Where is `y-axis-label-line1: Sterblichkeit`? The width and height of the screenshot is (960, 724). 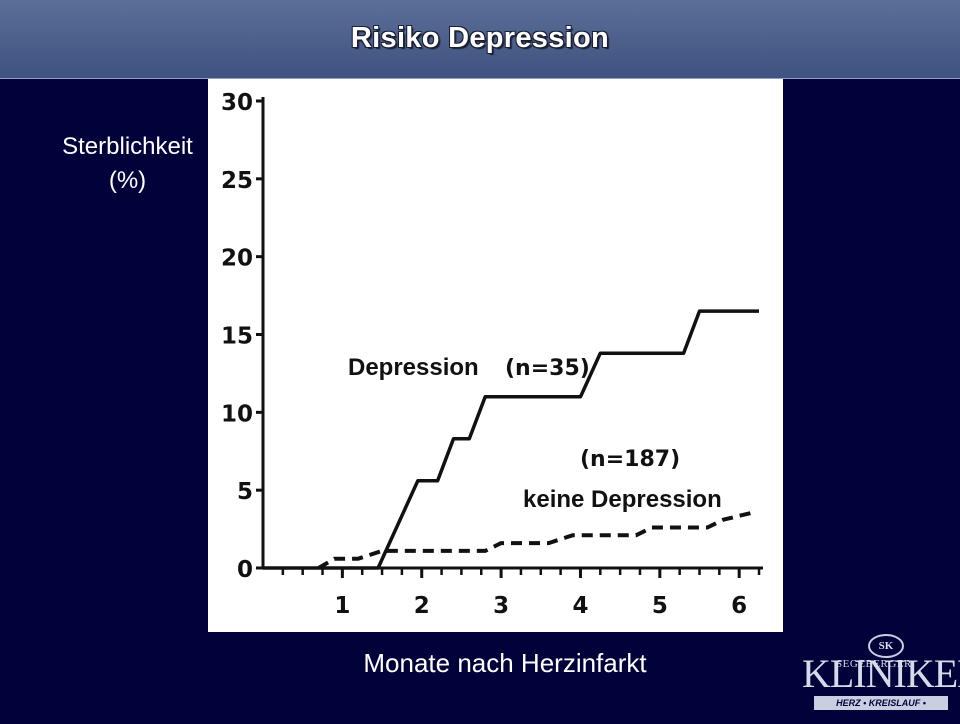 y-axis-label-line1: Sterblichkeit is located at coordinates (127, 146).